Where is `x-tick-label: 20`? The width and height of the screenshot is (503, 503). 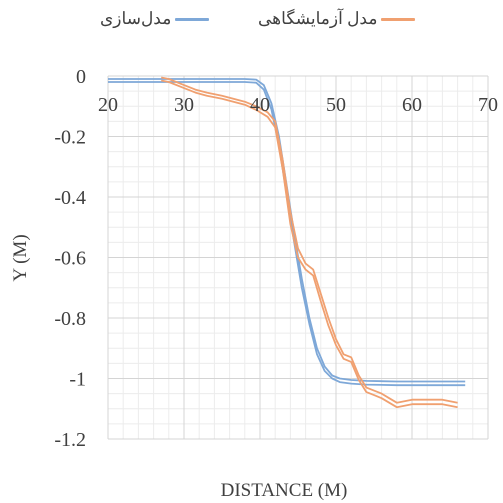 x-tick-label: 20 is located at coordinates (108, 105).